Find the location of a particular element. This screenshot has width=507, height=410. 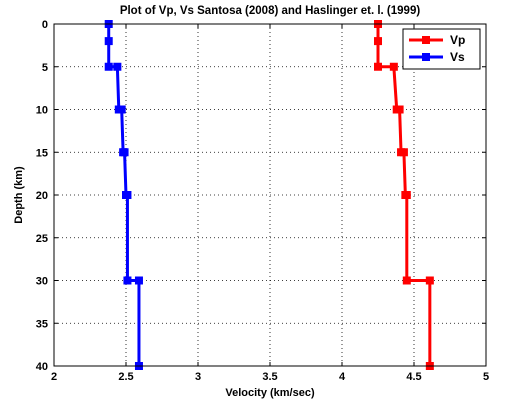

x-tick-label: 2.5 is located at coordinates (125, 377).